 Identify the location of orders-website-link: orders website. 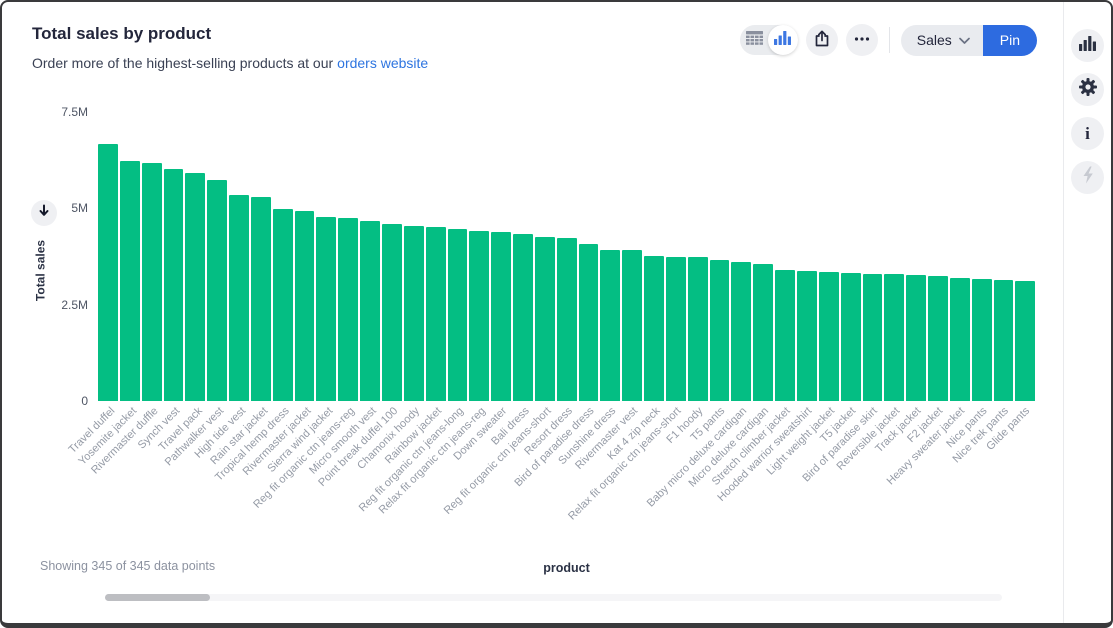
(383, 63).